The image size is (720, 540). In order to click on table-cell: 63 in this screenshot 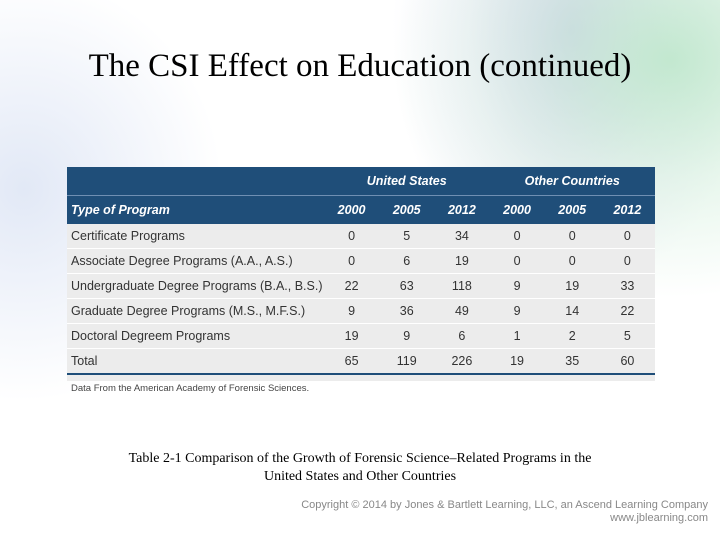, I will do `click(407, 286)`.